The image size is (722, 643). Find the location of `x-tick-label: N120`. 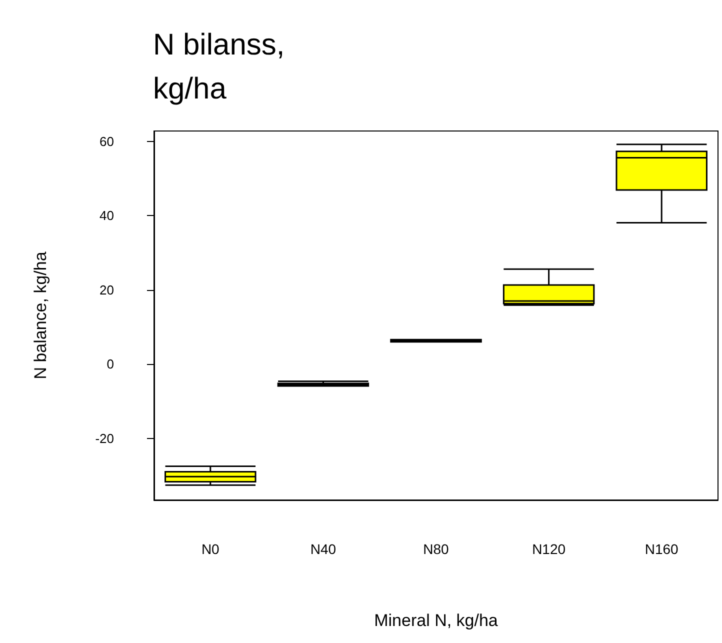

x-tick-label: N120 is located at coordinates (549, 549).